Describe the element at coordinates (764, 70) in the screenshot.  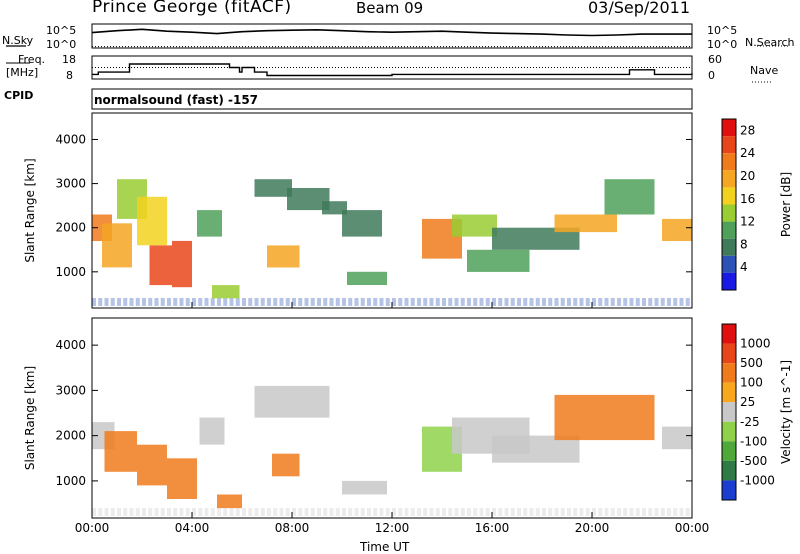
I see `nave-label: Nave` at that location.